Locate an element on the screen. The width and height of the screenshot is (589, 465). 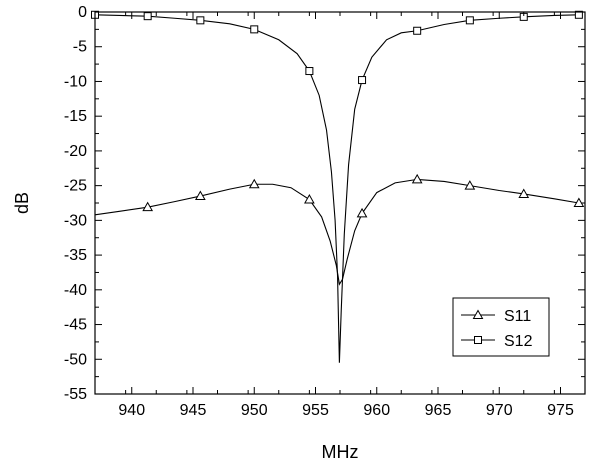
x-tick-label: 975 is located at coordinates (560, 410).